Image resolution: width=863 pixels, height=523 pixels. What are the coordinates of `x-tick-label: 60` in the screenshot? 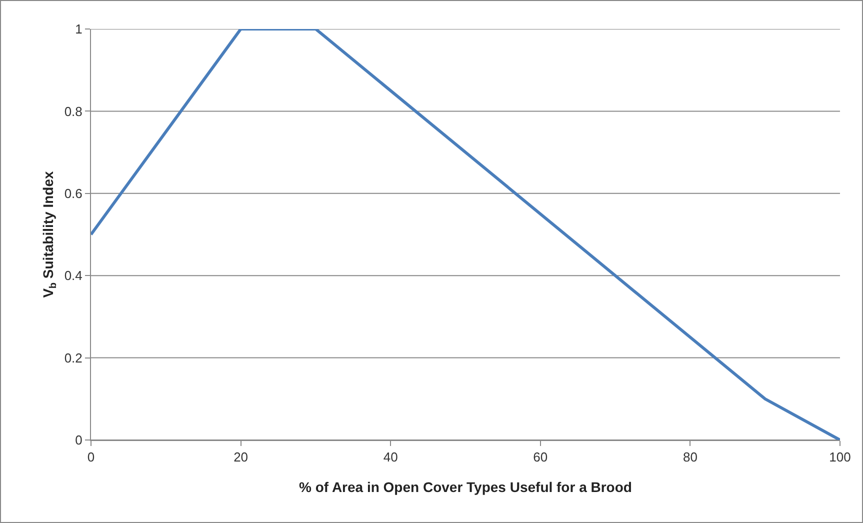 It's located at (540, 457).